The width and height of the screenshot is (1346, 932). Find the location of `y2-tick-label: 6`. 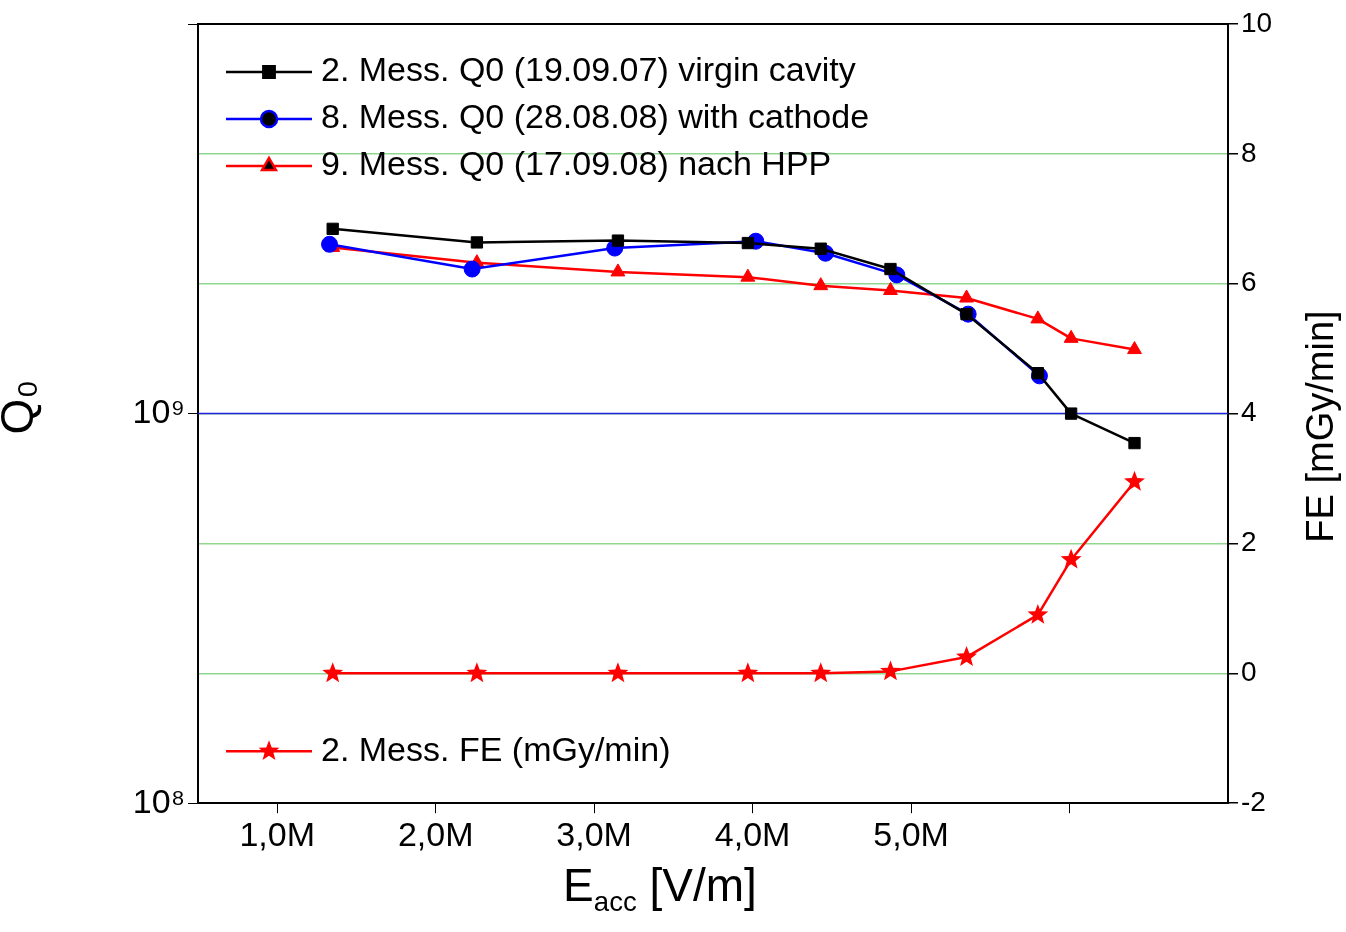

y2-tick-label: 6 is located at coordinates (1249, 282).